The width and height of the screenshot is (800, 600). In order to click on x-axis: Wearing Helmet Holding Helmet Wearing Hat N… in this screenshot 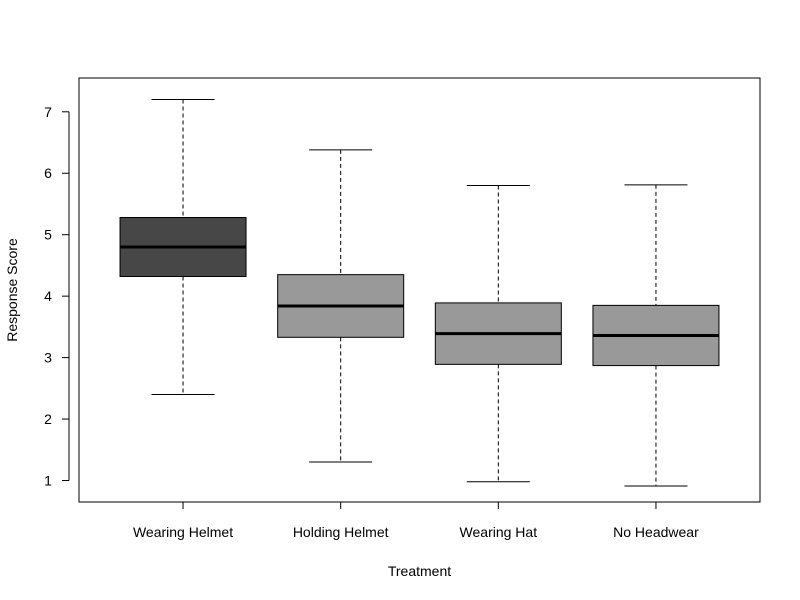, I will do `click(416, 520)`.